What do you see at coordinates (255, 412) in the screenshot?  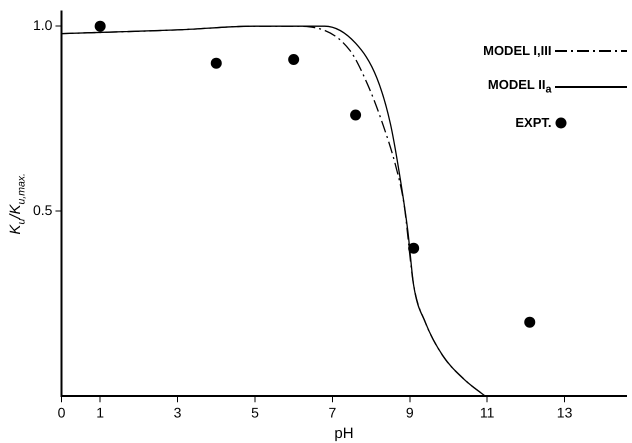 I see `x-tick-label: 5` at bounding box center [255, 412].